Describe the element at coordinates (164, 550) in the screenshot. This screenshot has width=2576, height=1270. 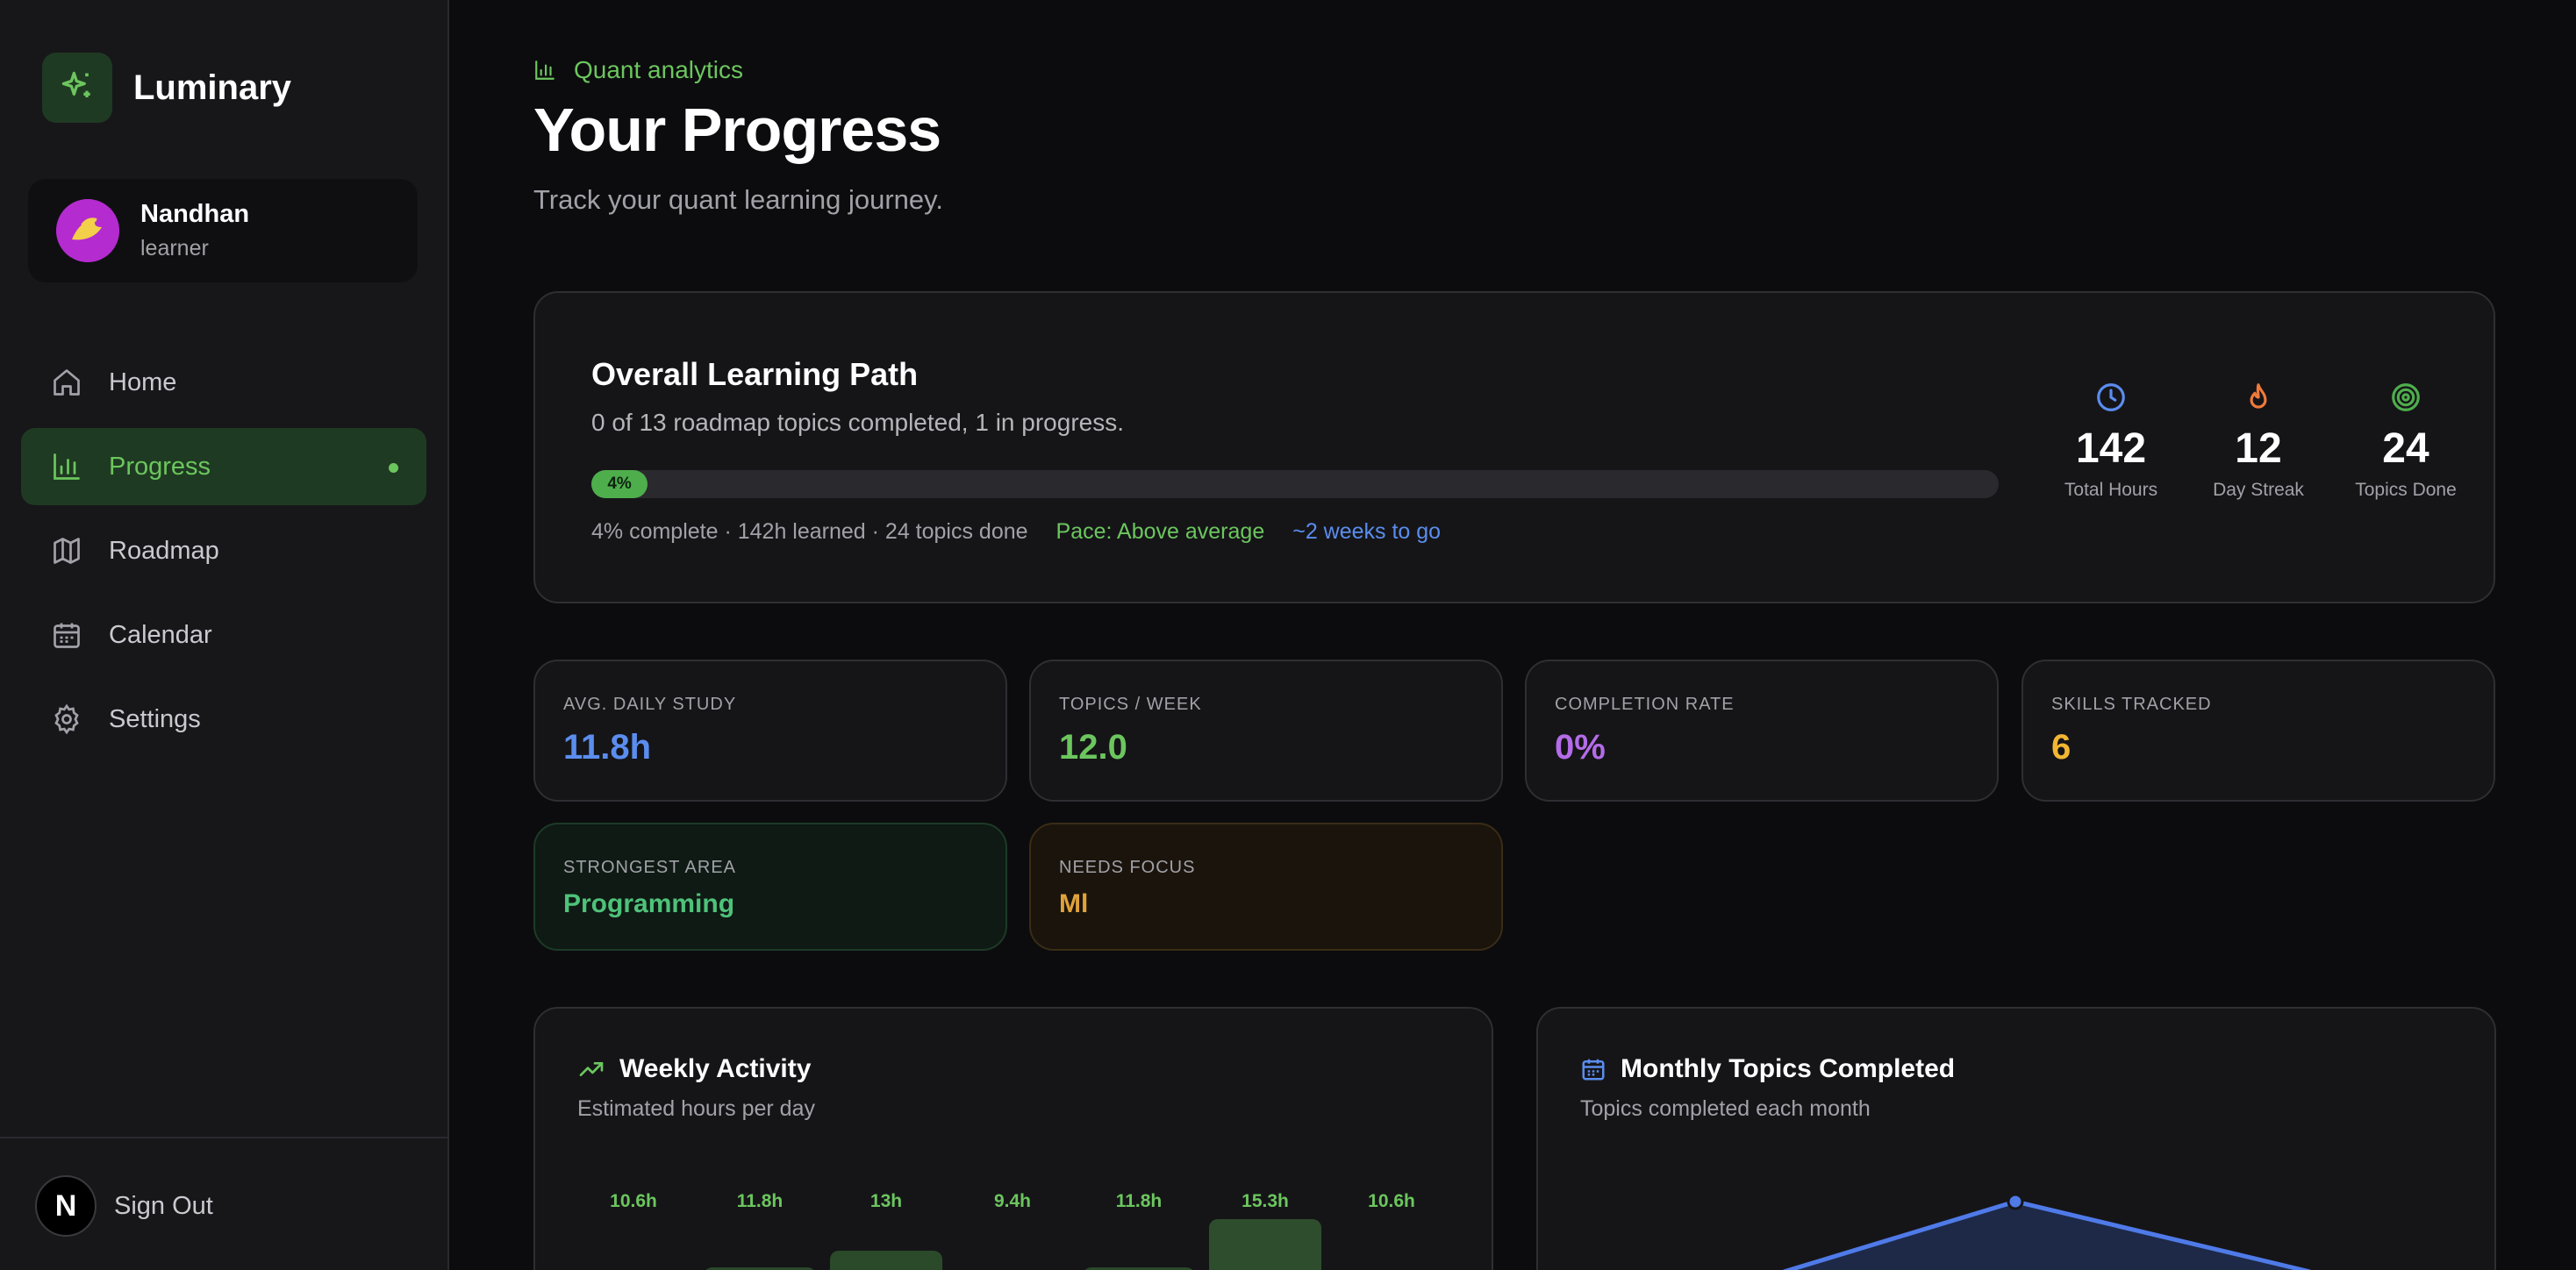
I see `sidebar-item-label: Roadmap` at that location.